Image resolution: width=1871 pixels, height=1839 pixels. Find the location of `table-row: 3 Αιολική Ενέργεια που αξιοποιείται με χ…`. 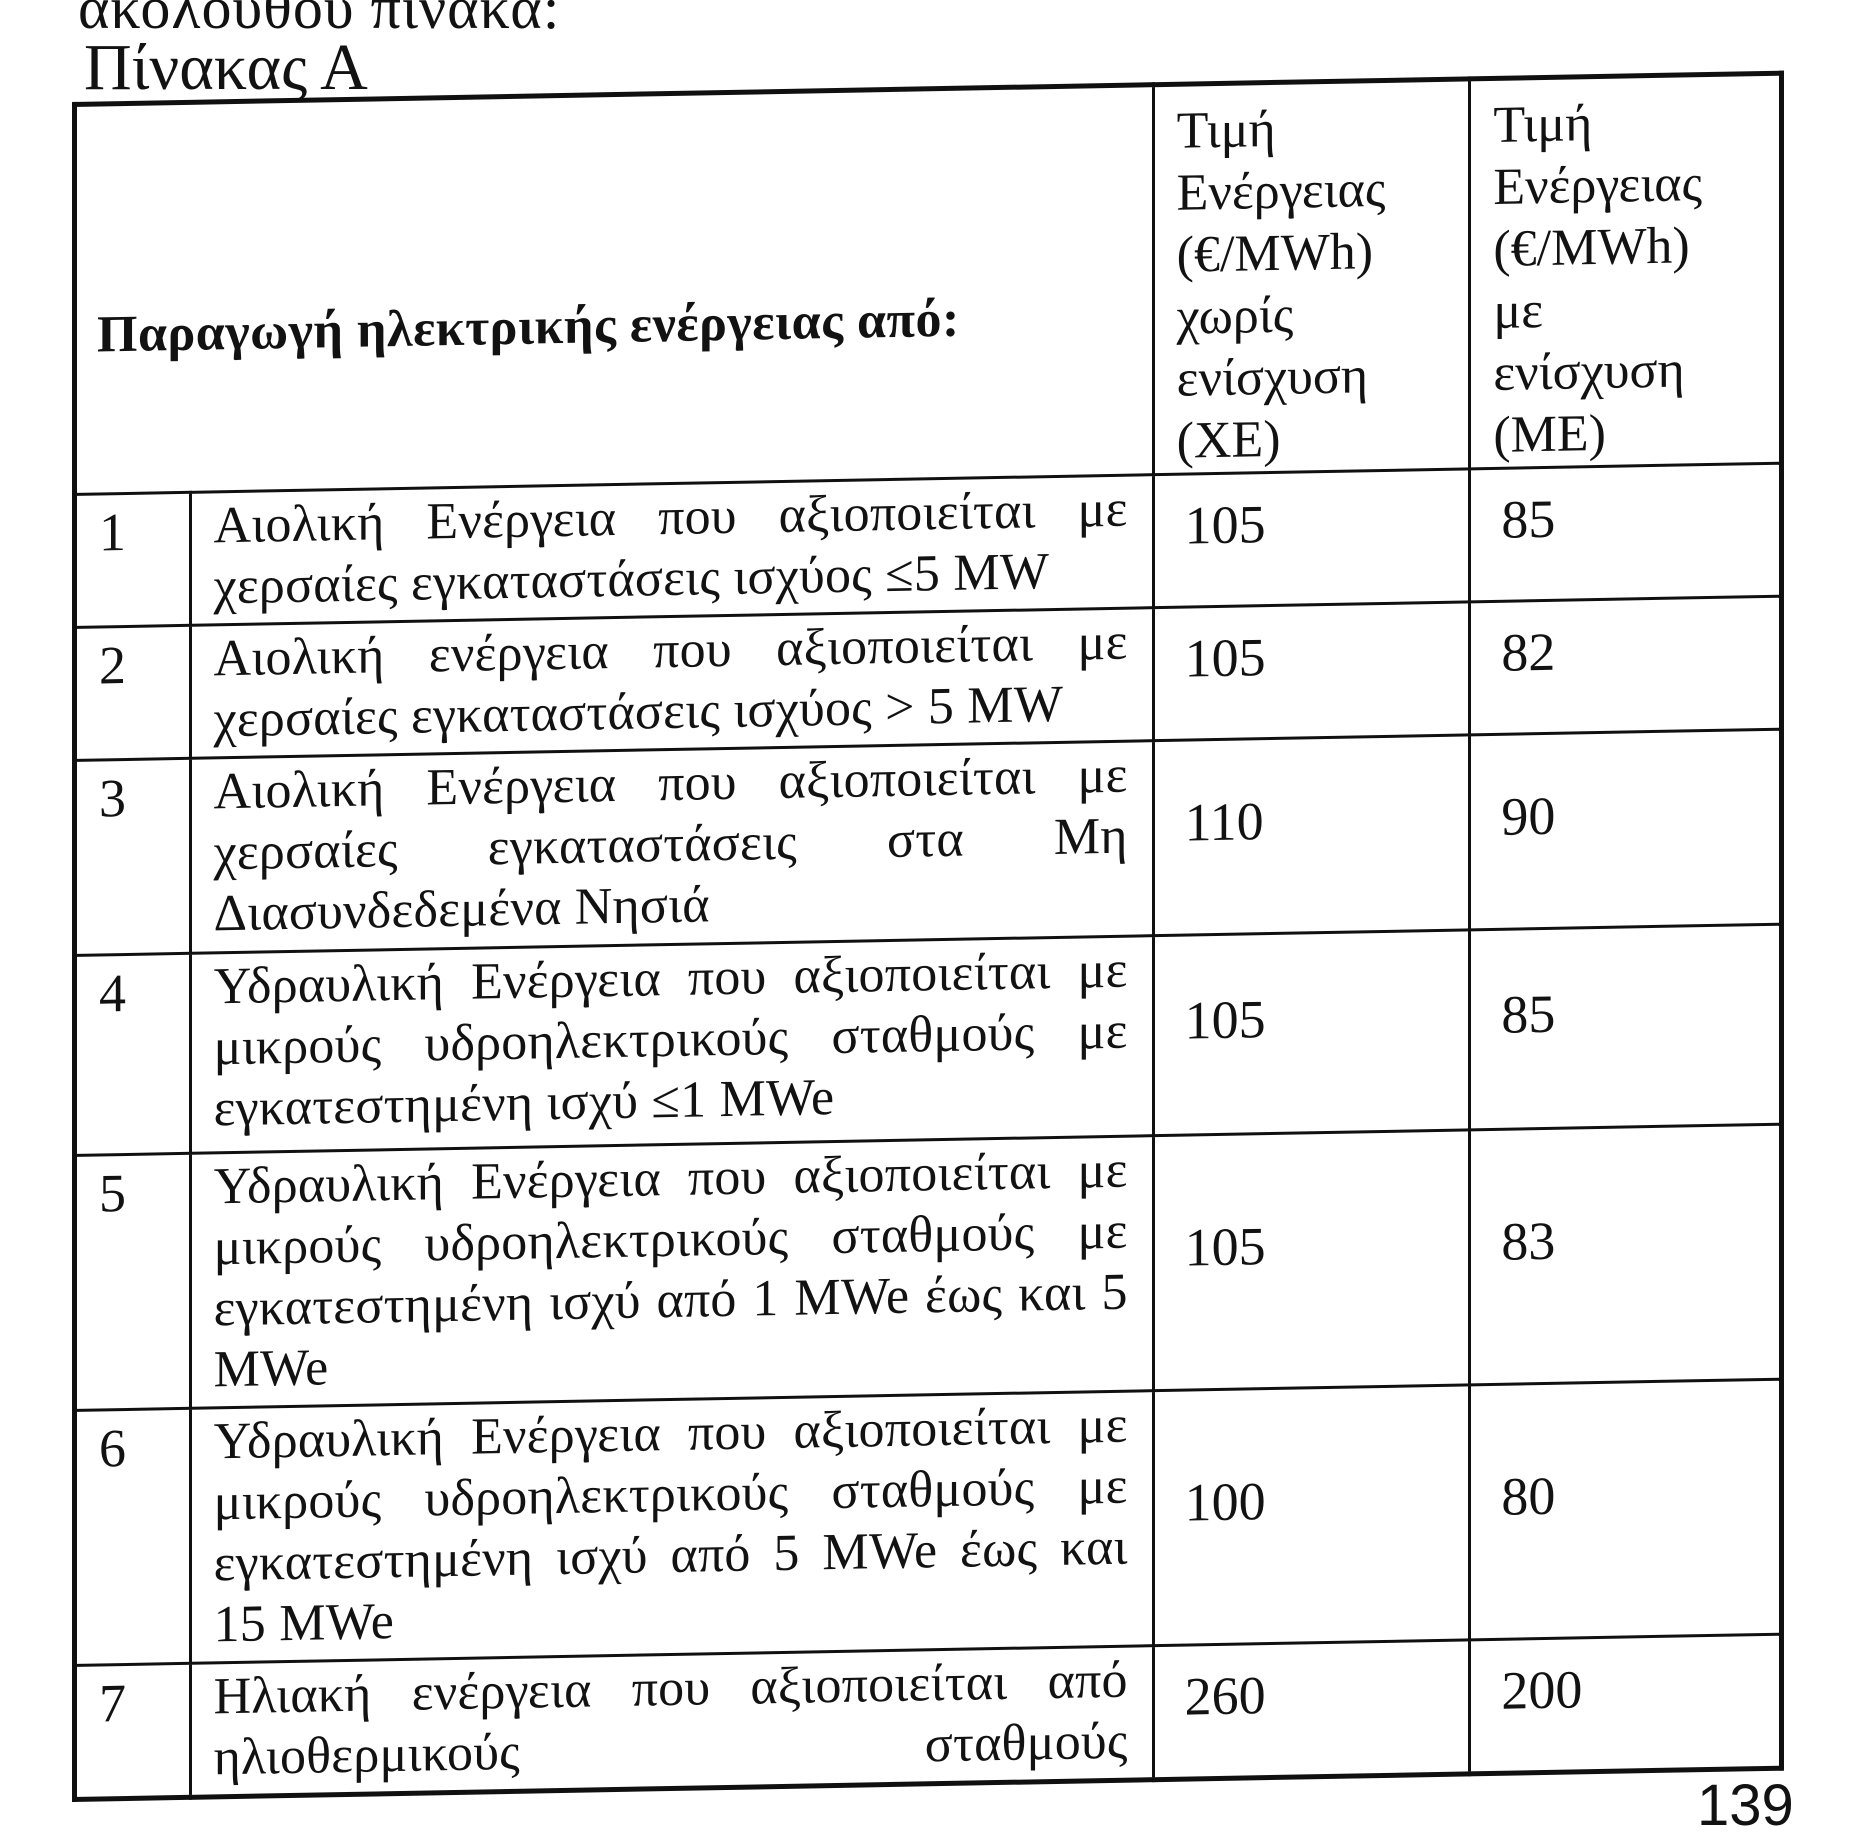

table-row: 3 Αιολική Ενέργεια που αξιοποιείται με χ… is located at coordinates (928, 842).